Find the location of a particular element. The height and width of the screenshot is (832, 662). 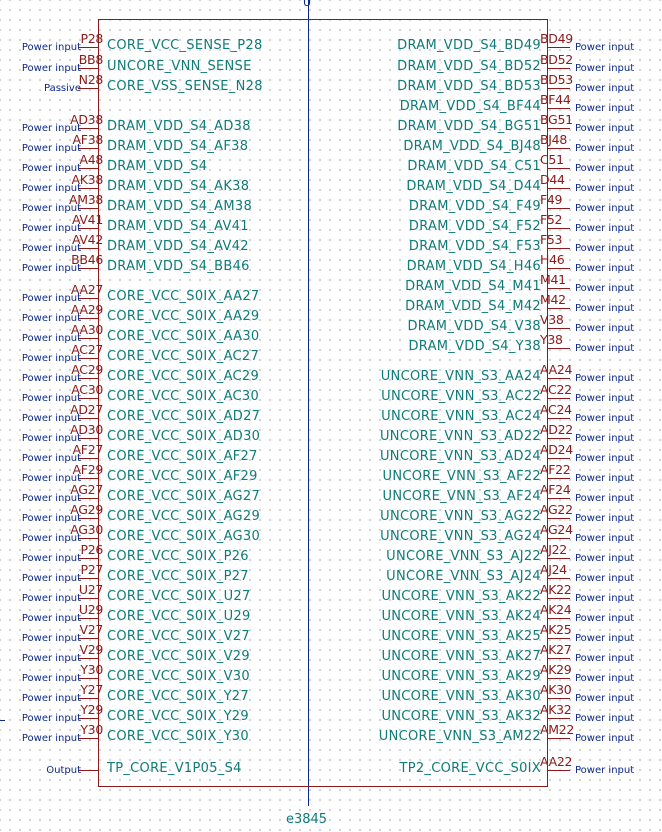

pin-left-bb8: BB8 UNCORE_VNN_SENSE Power input is located at coordinates (331, 65).